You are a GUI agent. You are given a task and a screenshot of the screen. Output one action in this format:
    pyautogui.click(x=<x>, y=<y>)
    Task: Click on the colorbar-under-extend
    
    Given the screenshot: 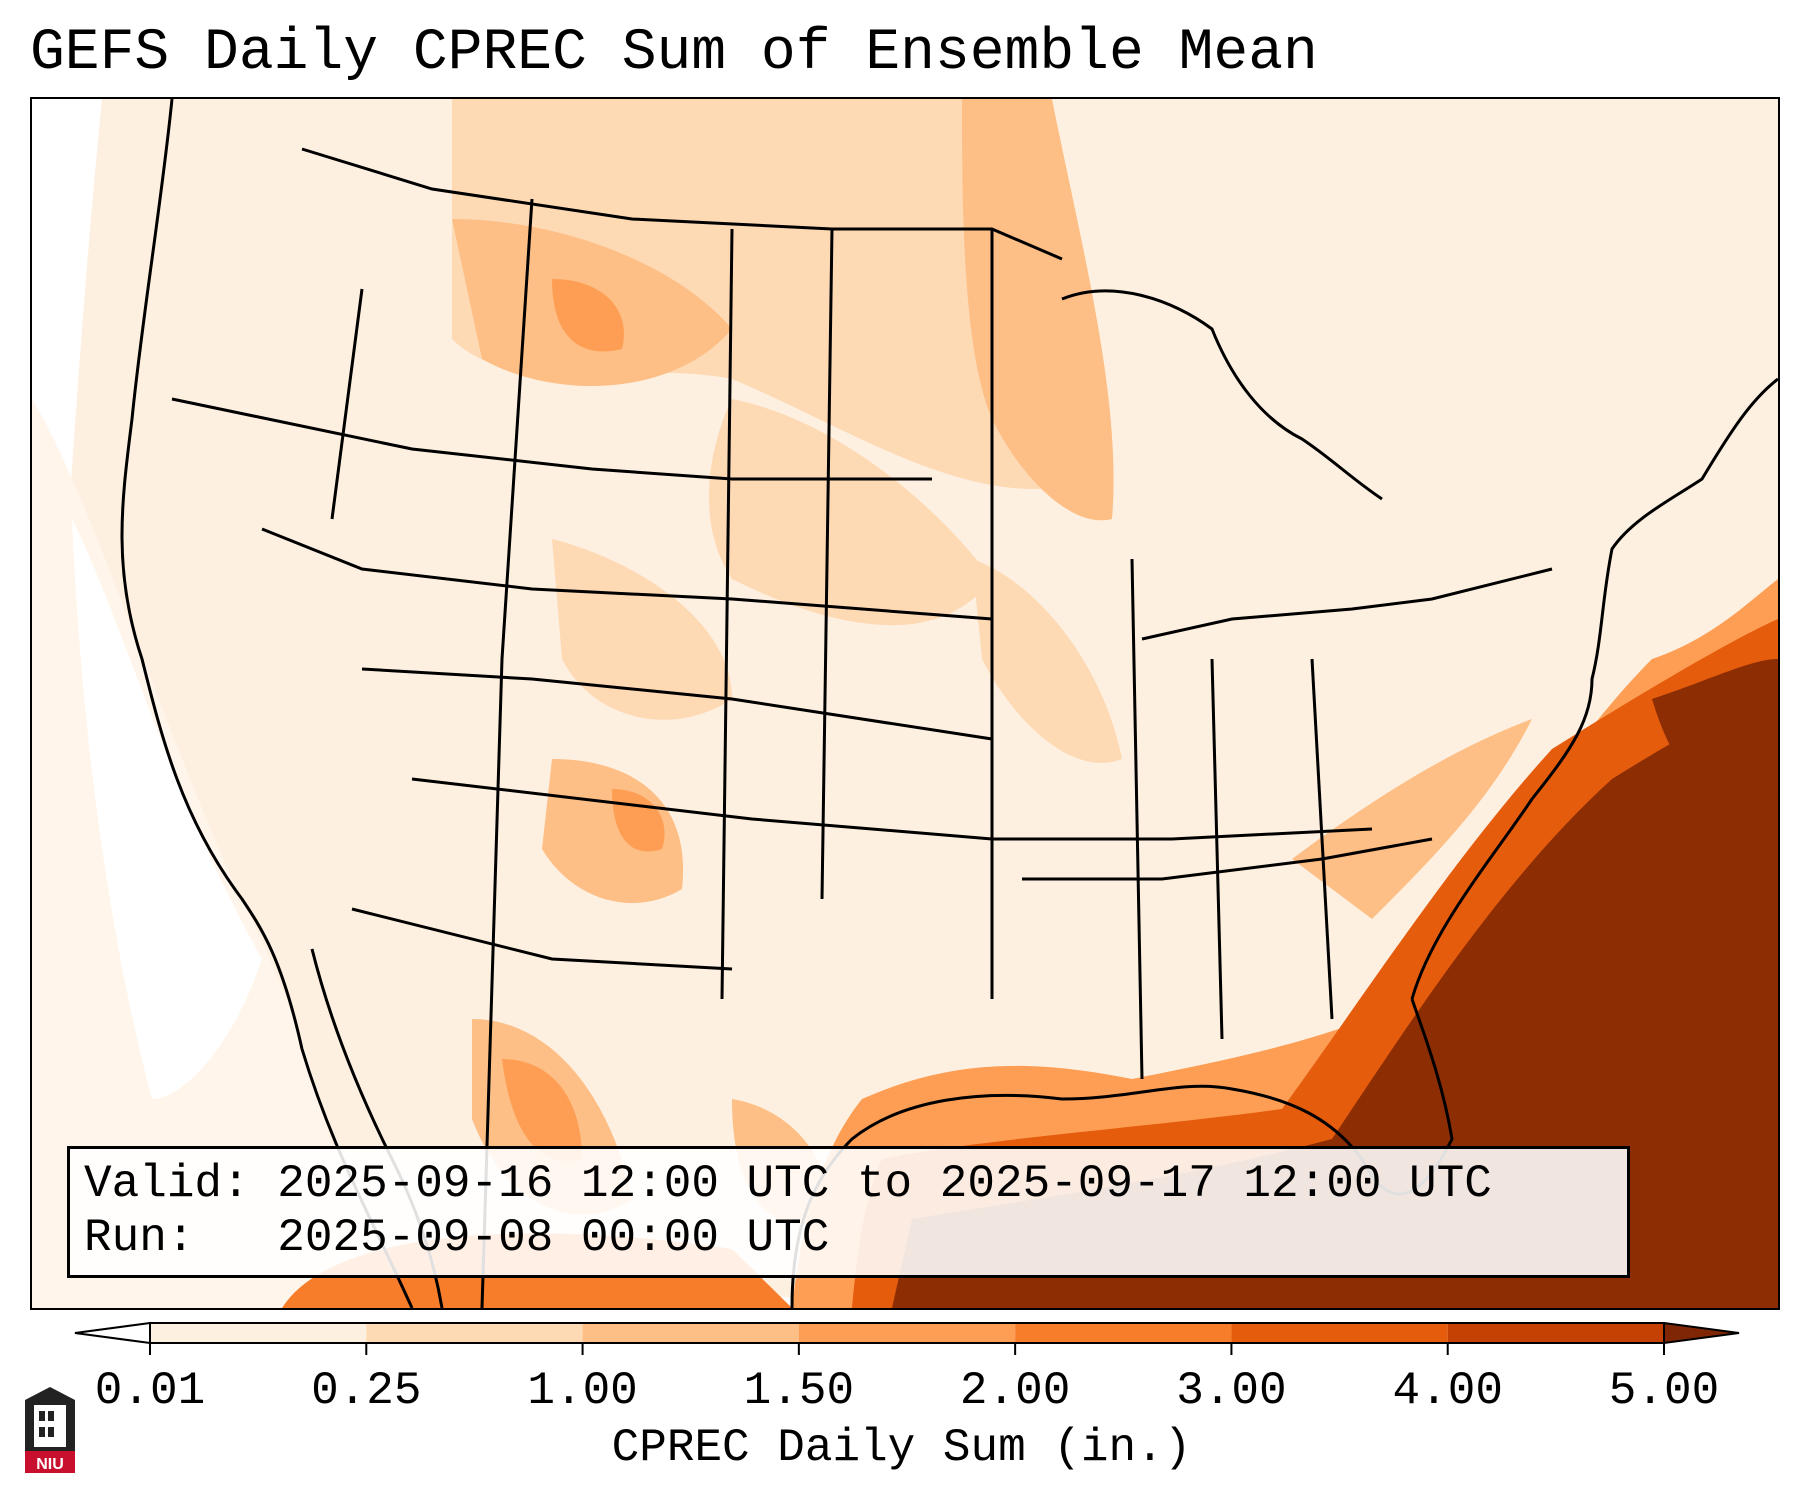 What is the action you would take?
    pyautogui.click(x=112, y=1333)
    